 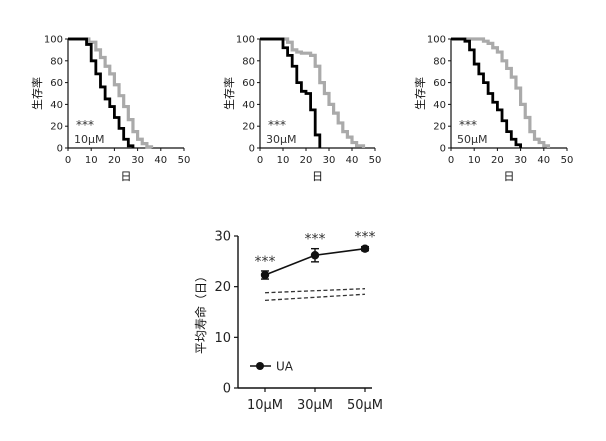 What do you see at coordinates (265, 405) in the screenshot?
I see `x-tick-label: 10μM` at bounding box center [265, 405].